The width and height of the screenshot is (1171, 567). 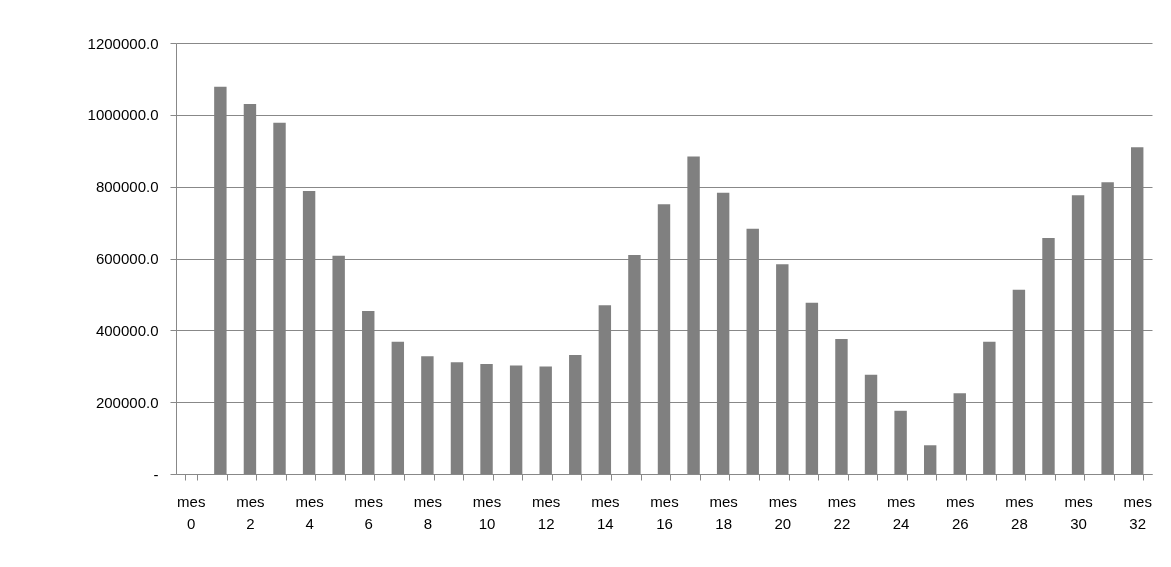 What do you see at coordinates (901, 512) in the screenshot?
I see `x-tick-label: mes 24` at bounding box center [901, 512].